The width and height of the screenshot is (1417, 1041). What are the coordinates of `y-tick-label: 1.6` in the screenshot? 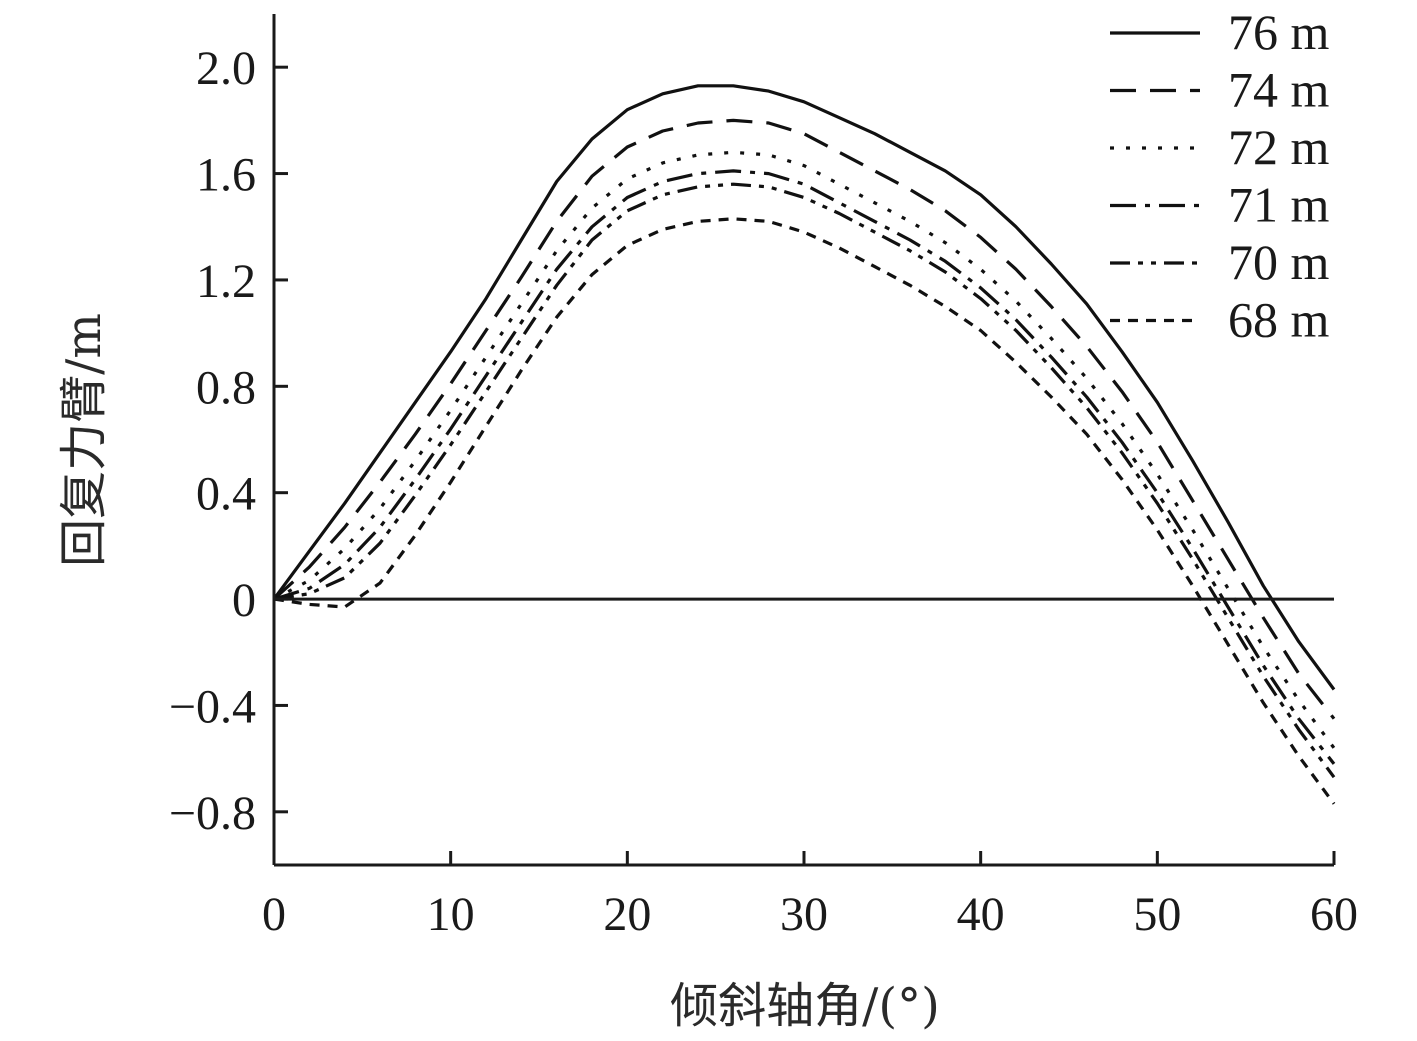 It's located at (226, 175).